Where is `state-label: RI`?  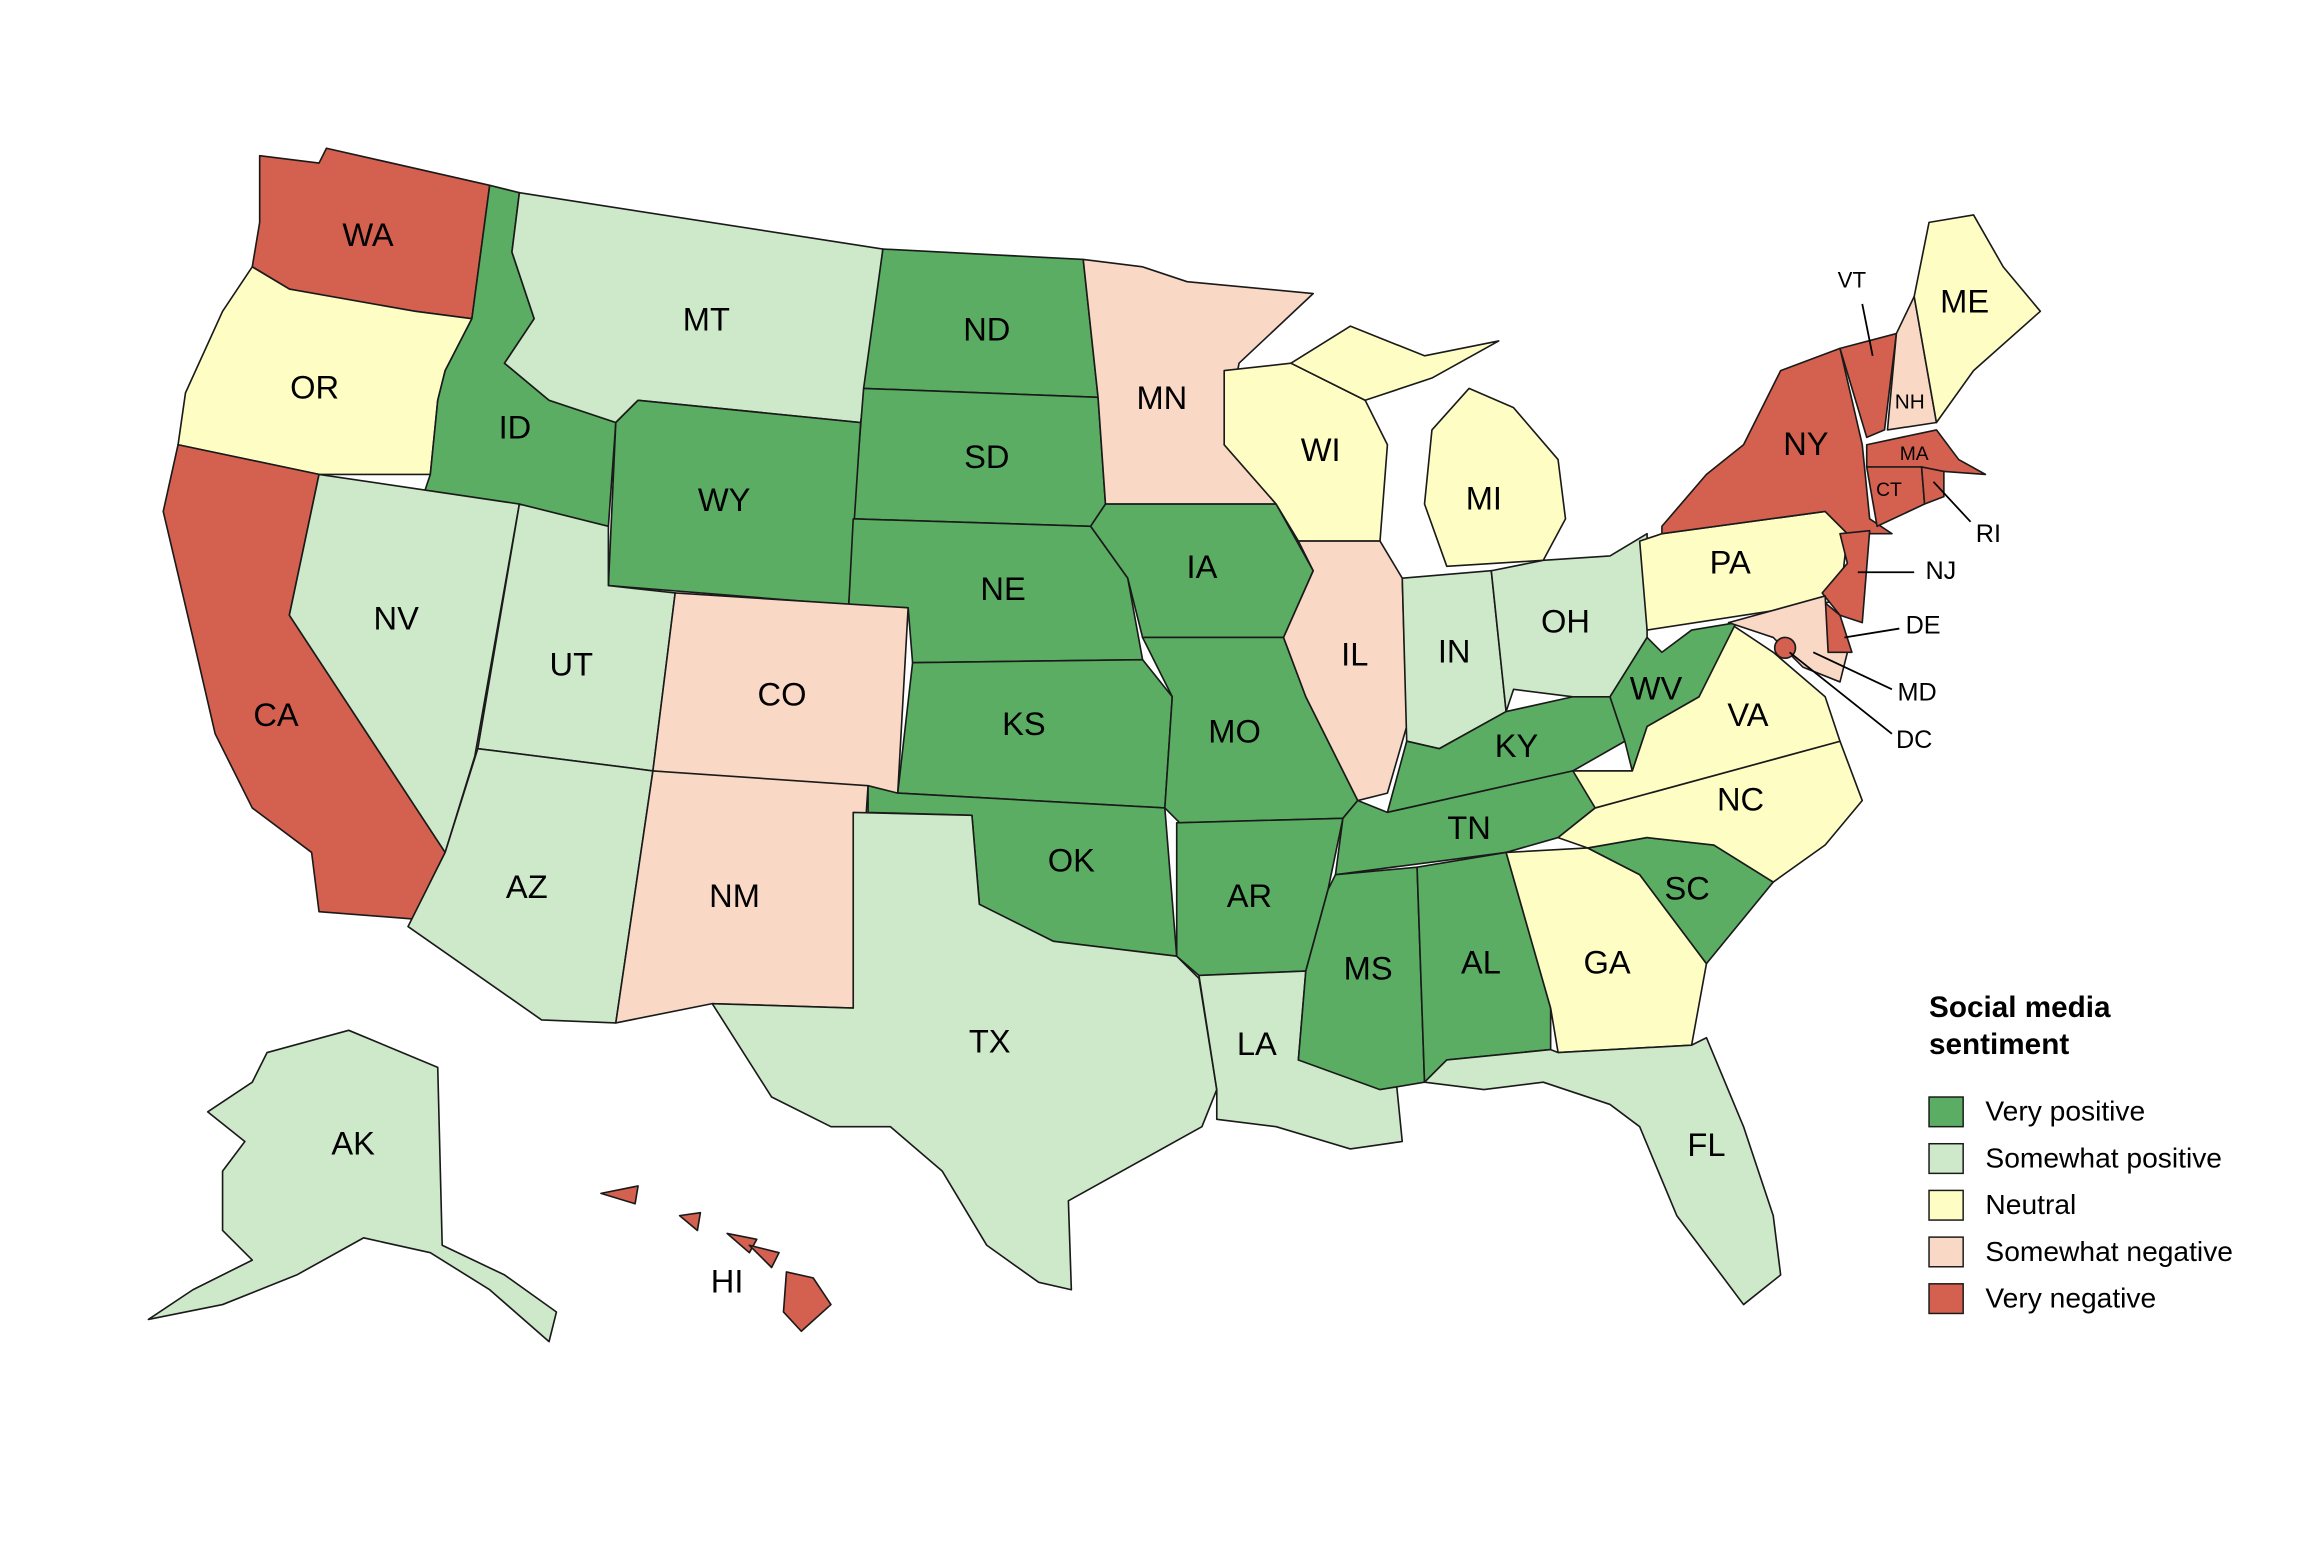 state-label: RI is located at coordinates (1988, 534).